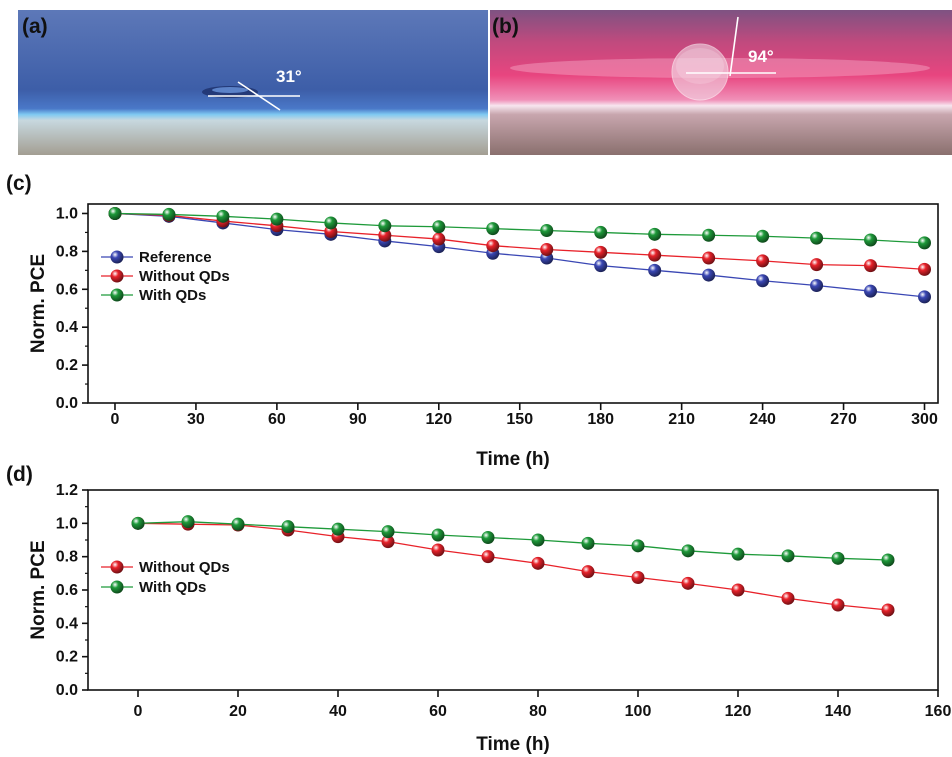 This screenshot has height=757, width=952. Describe the element at coordinates (67, 523) in the screenshot. I see `chart-d-y-tick-label: 1.0` at that location.